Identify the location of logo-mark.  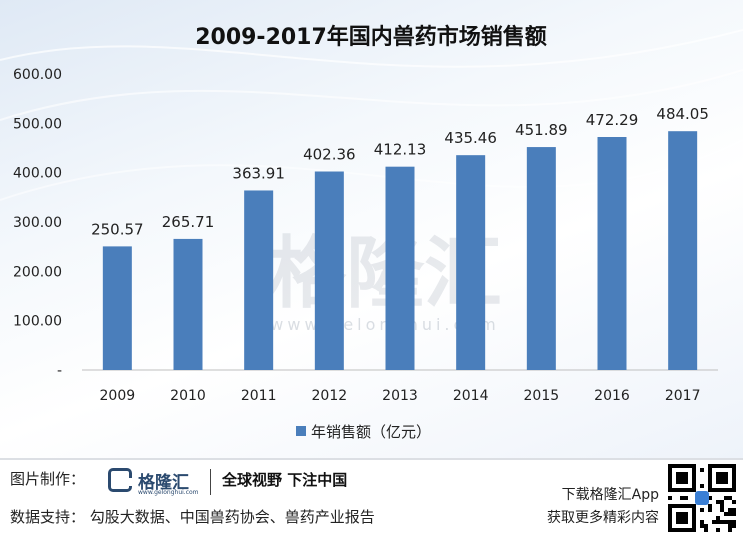
(120, 480).